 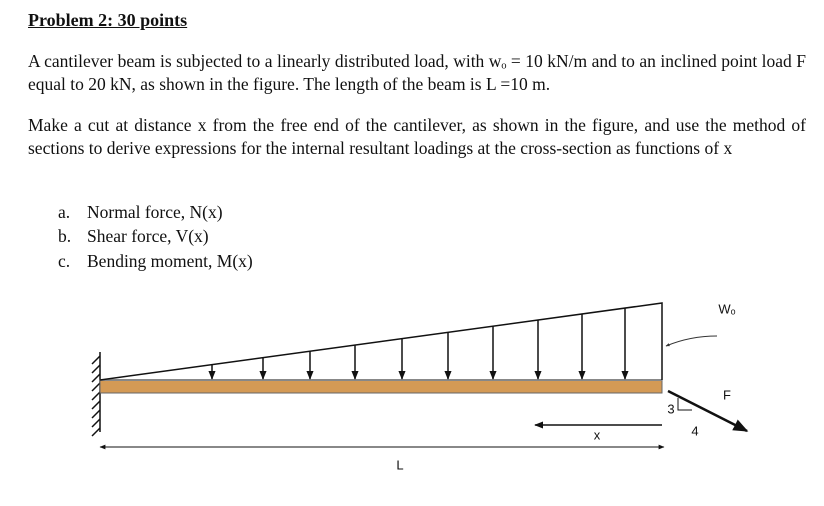 What do you see at coordinates (64, 212) in the screenshot?
I see `list-marker: a.` at bounding box center [64, 212].